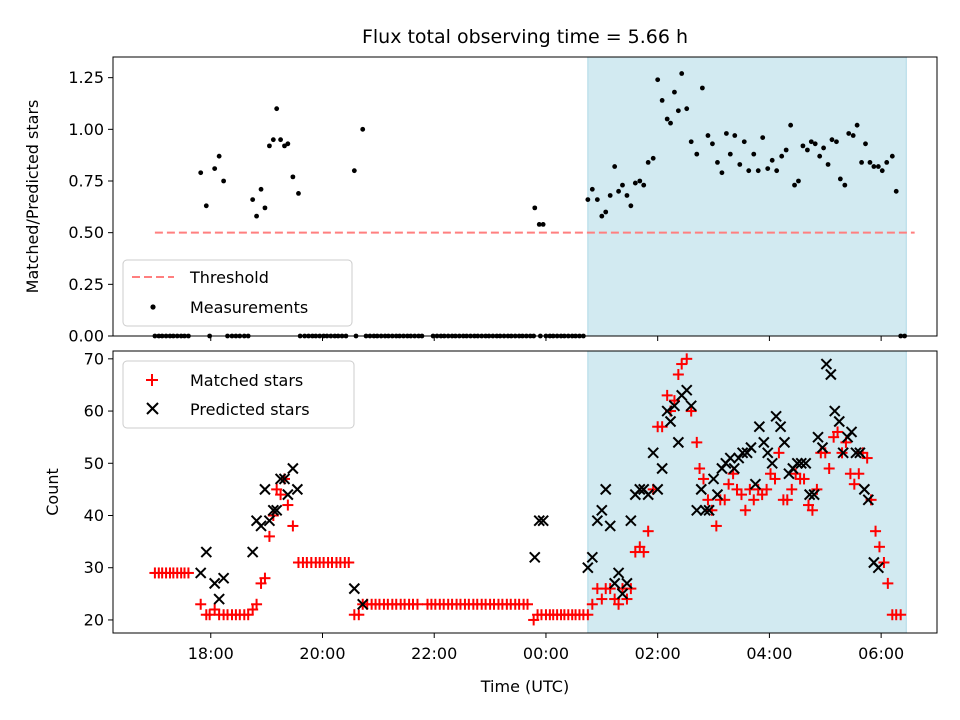 The height and width of the screenshot is (720, 960). What do you see at coordinates (238, 394) in the screenshot?
I see `bottom-legend: Matched stars Predicted stars` at bounding box center [238, 394].